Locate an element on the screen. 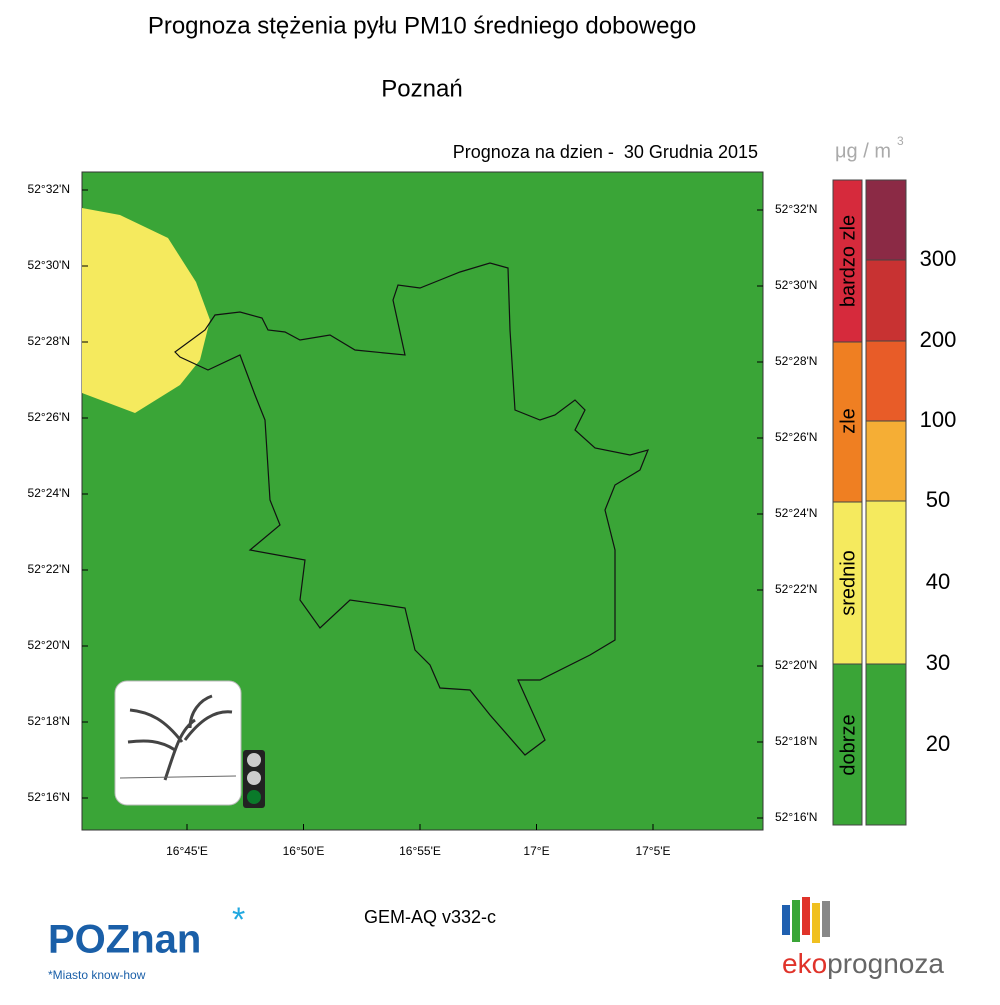  lon-label: 16°45'E is located at coordinates (187, 851).